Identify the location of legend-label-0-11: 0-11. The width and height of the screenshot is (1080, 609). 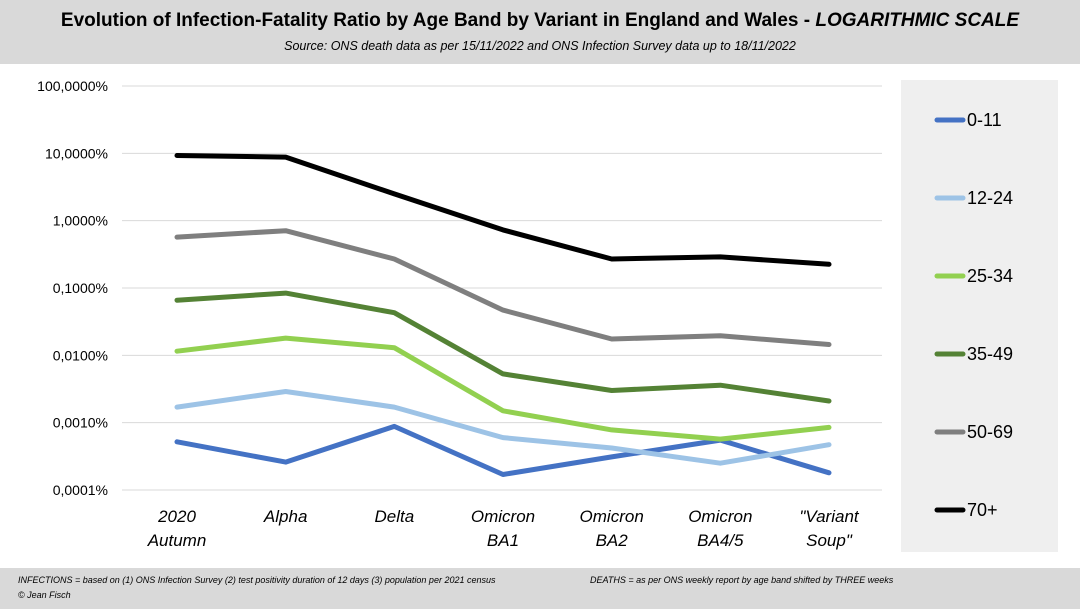
(984, 120).